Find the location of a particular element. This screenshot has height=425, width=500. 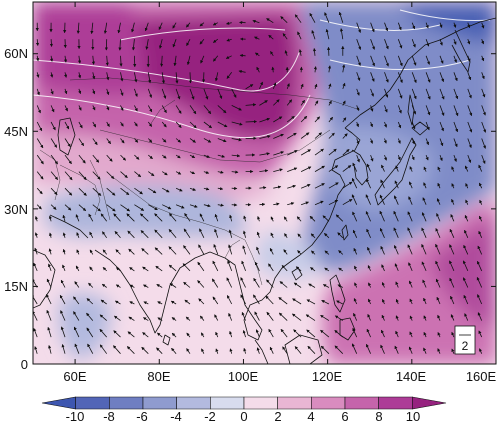

warm-tongue-west-asia is located at coordinates (156, 167).